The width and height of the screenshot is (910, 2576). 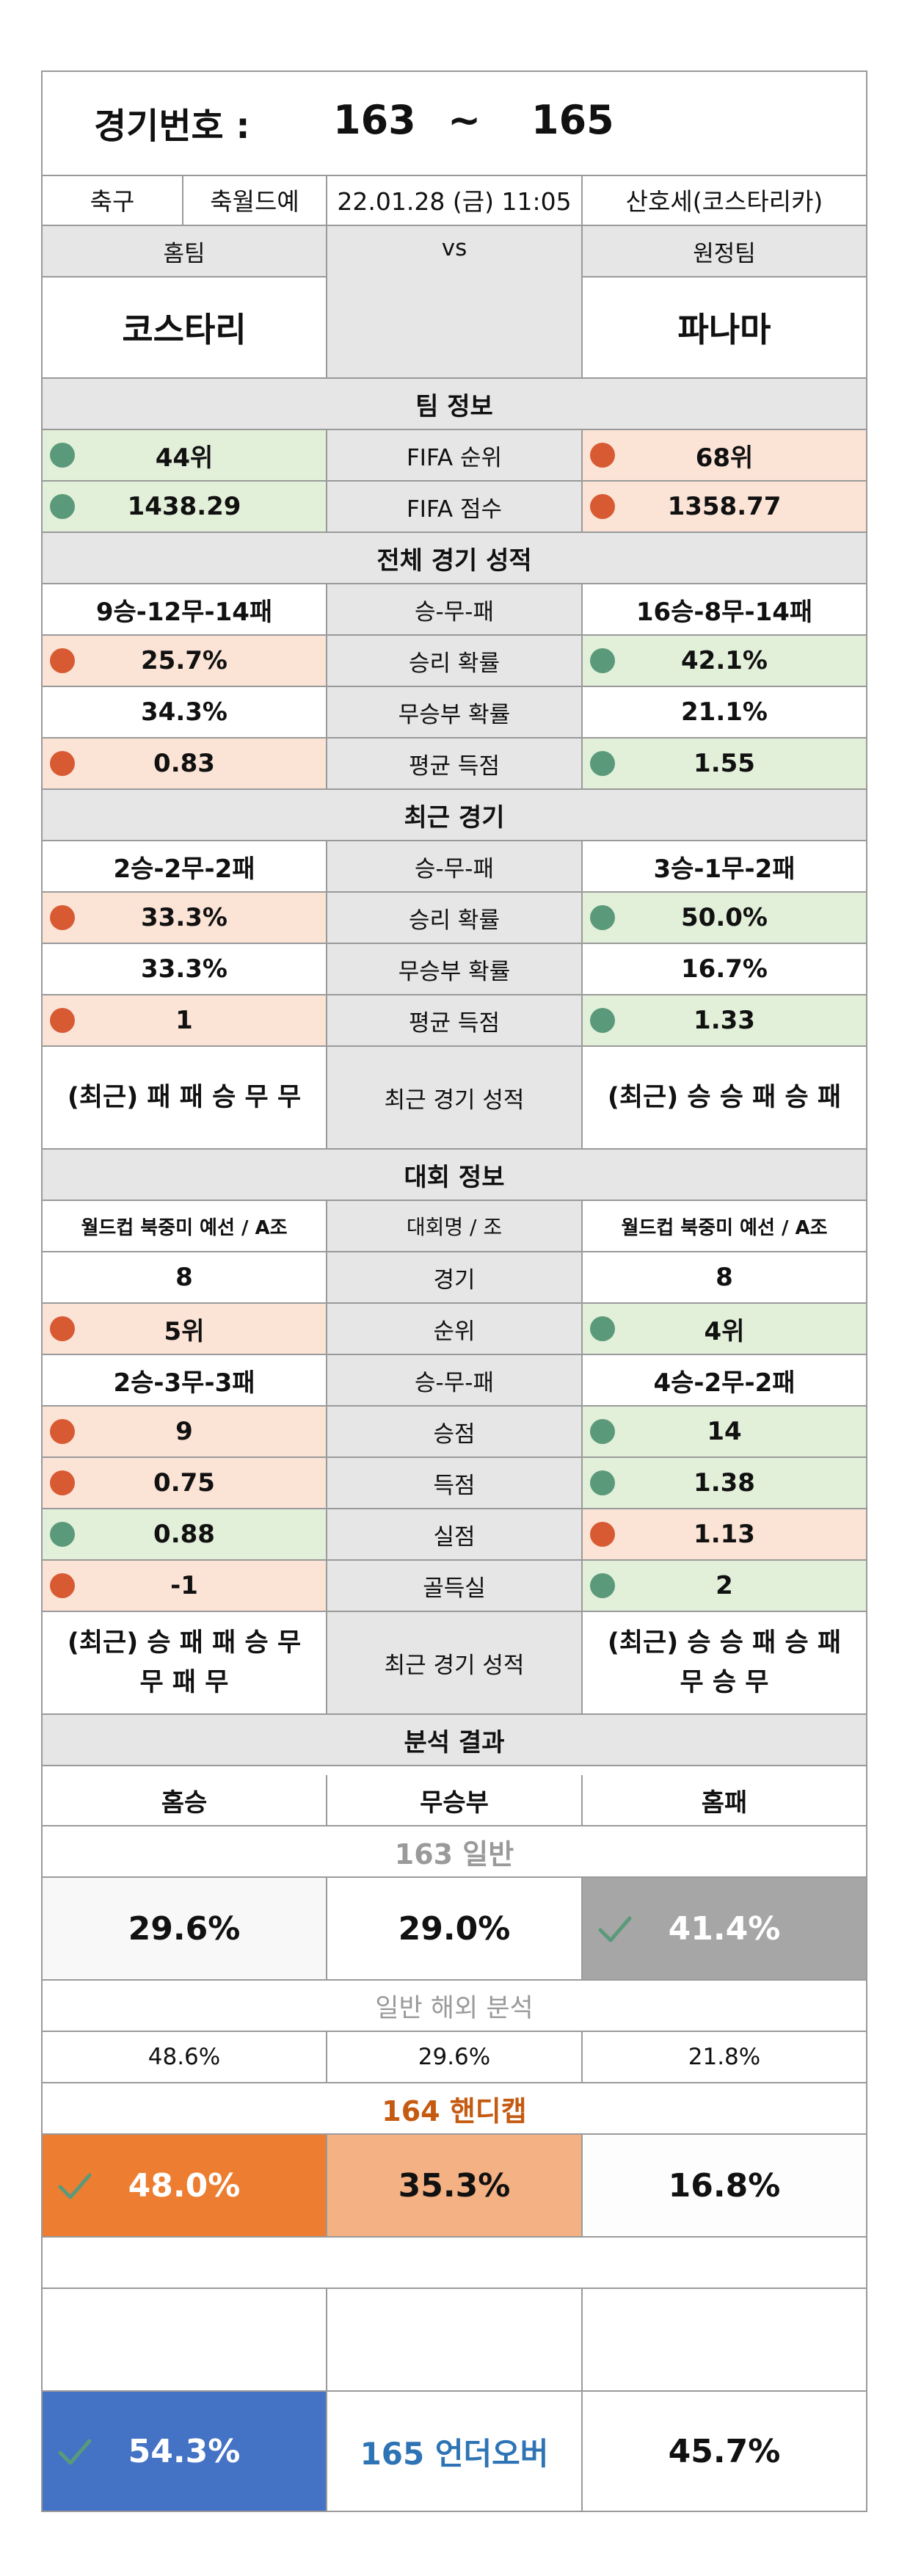 I want to click on stat-label: 골득실, so click(x=455, y=1586).